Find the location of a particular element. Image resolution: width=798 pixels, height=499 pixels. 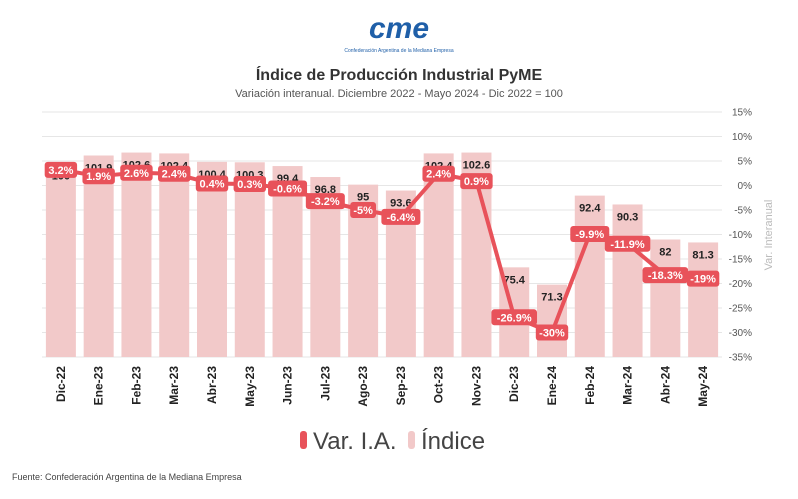

x-tick-label: Nov-23 is located at coordinates (476, 386).